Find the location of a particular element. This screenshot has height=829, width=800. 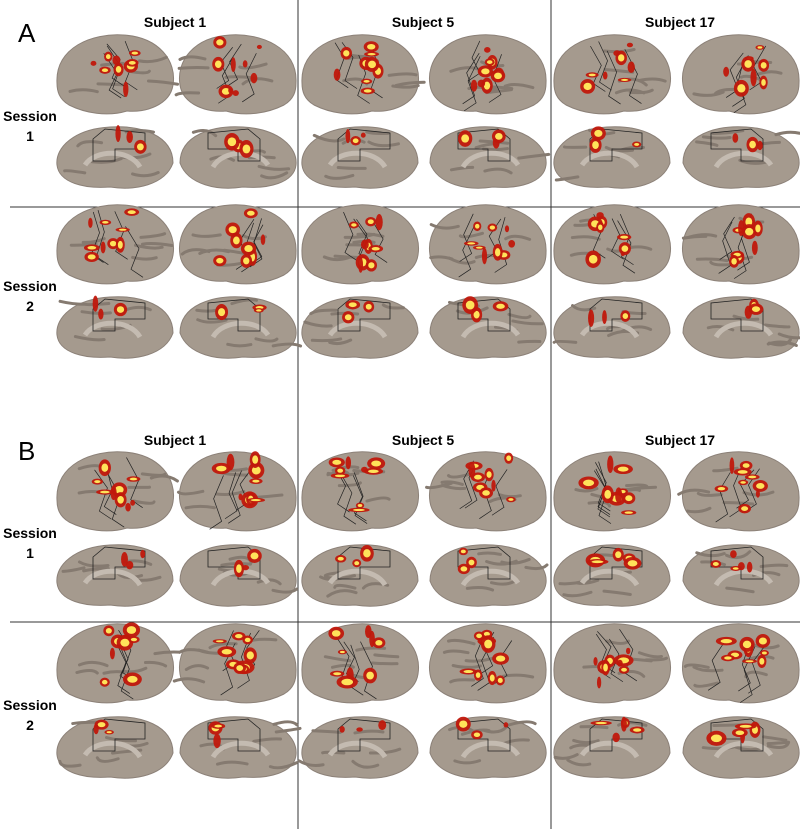

session-label: 1 is located at coordinates (30, 553).